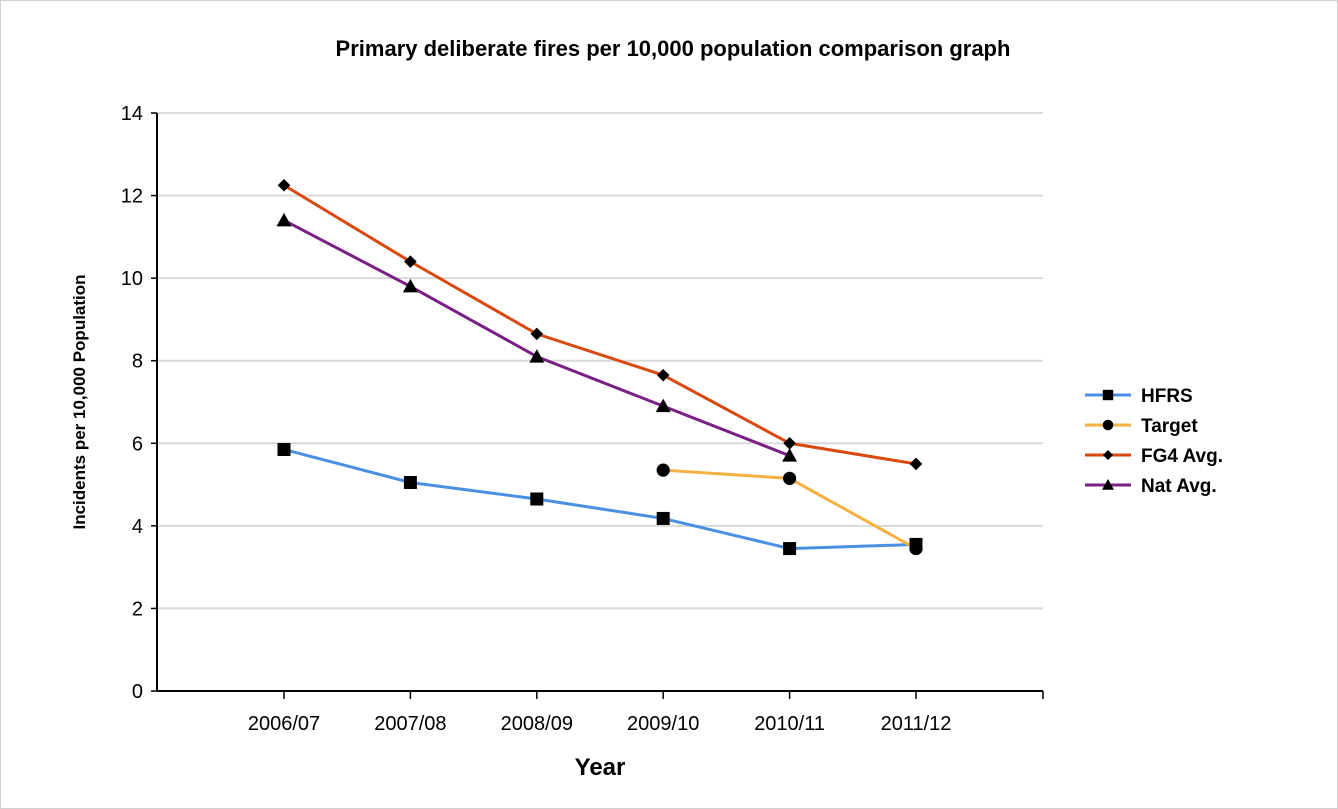  What do you see at coordinates (789, 509) in the screenshot?
I see `series-markers-target` at bounding box center [789, 509].